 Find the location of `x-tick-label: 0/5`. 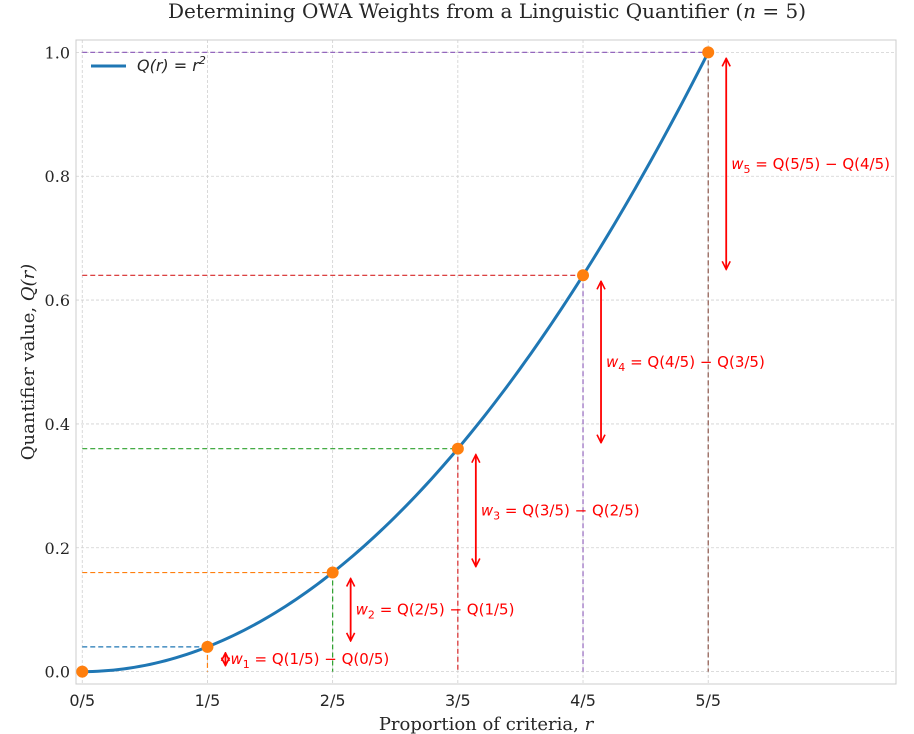

x-tick-label: 0/5 is located at coordinates (82, 700).